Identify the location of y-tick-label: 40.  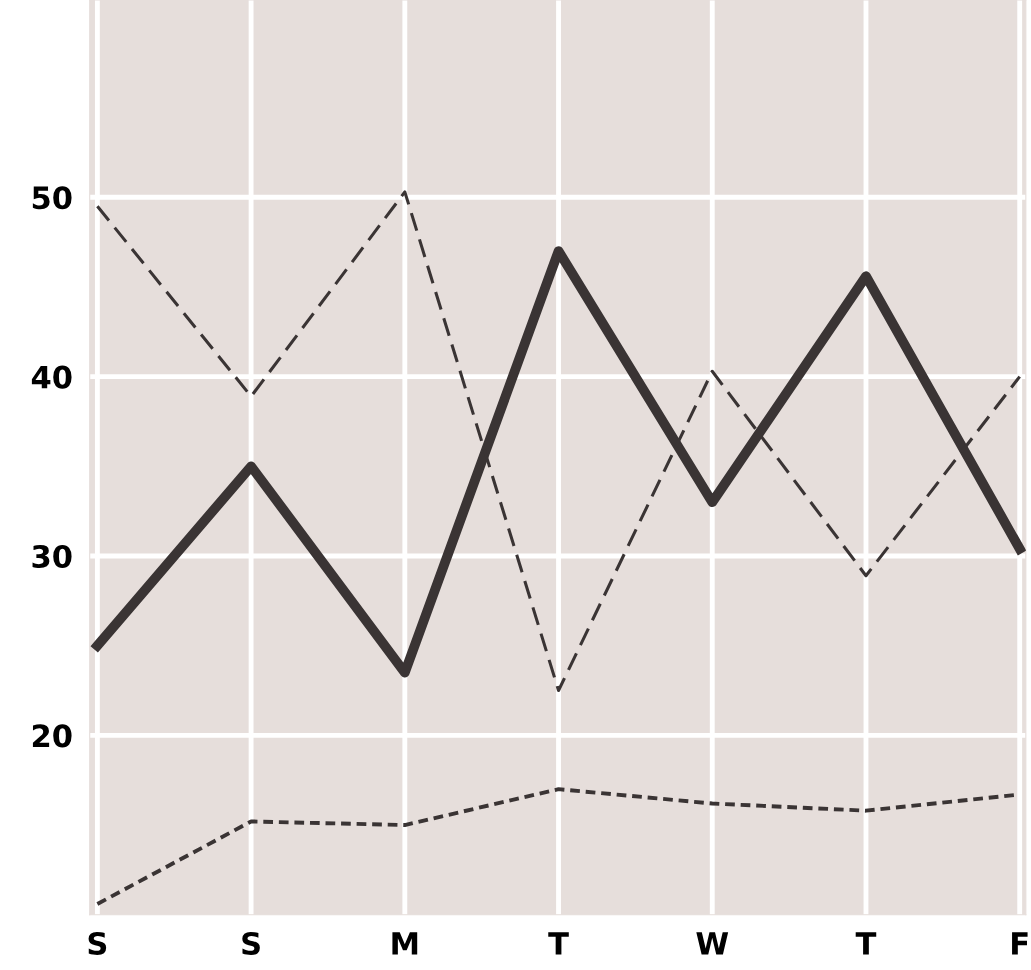
(51, 377).